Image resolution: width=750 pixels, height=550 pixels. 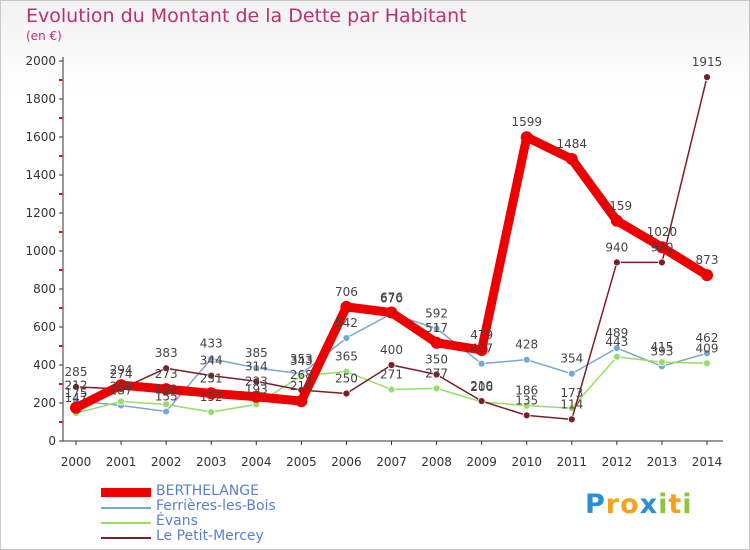 What do you see at coordinates (595, 504) in the screenshot?
I see `logo-letter: P` at bounding box center [595, 504].